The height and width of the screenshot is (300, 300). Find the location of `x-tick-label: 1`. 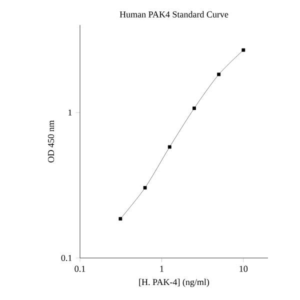

x-tick-label: 1 is located at coordinates (162, 269).